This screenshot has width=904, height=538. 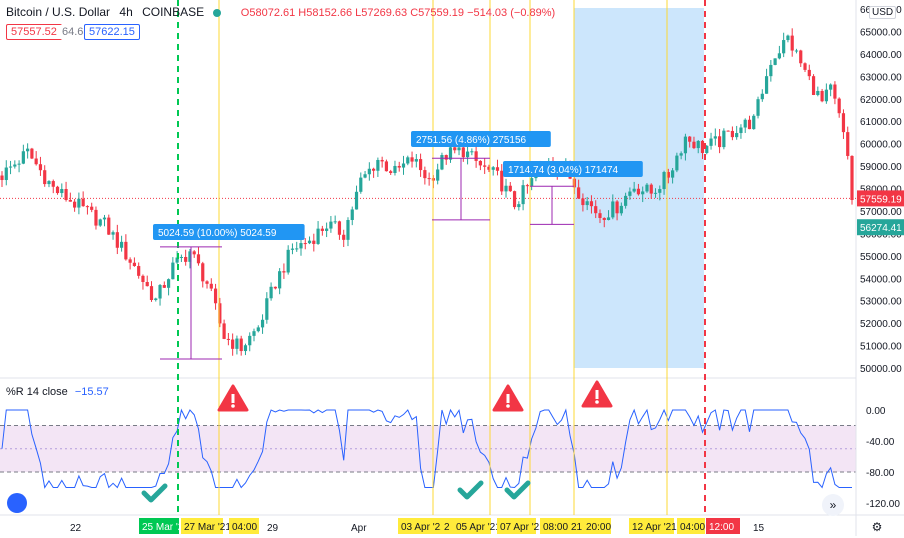 What do you see at coordinates (759, 528) in the screenshot?
I see `time-tick-label: 15` at bounding box center [759, 528].